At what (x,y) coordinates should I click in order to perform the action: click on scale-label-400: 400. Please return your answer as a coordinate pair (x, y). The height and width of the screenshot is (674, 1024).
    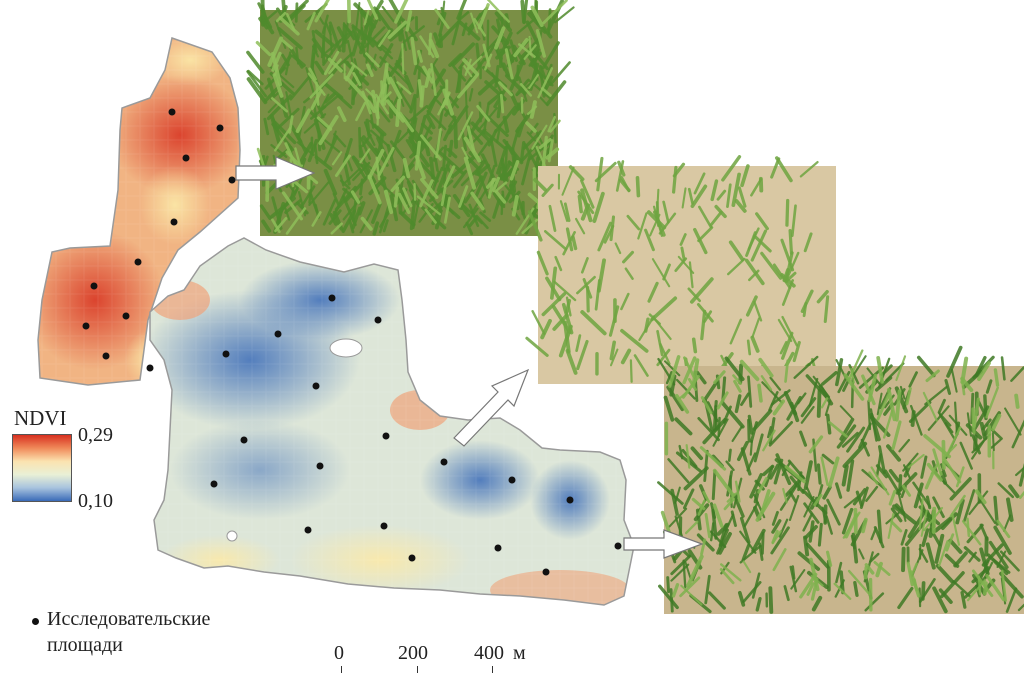
    Looking at the image, I should click on (489, 653).